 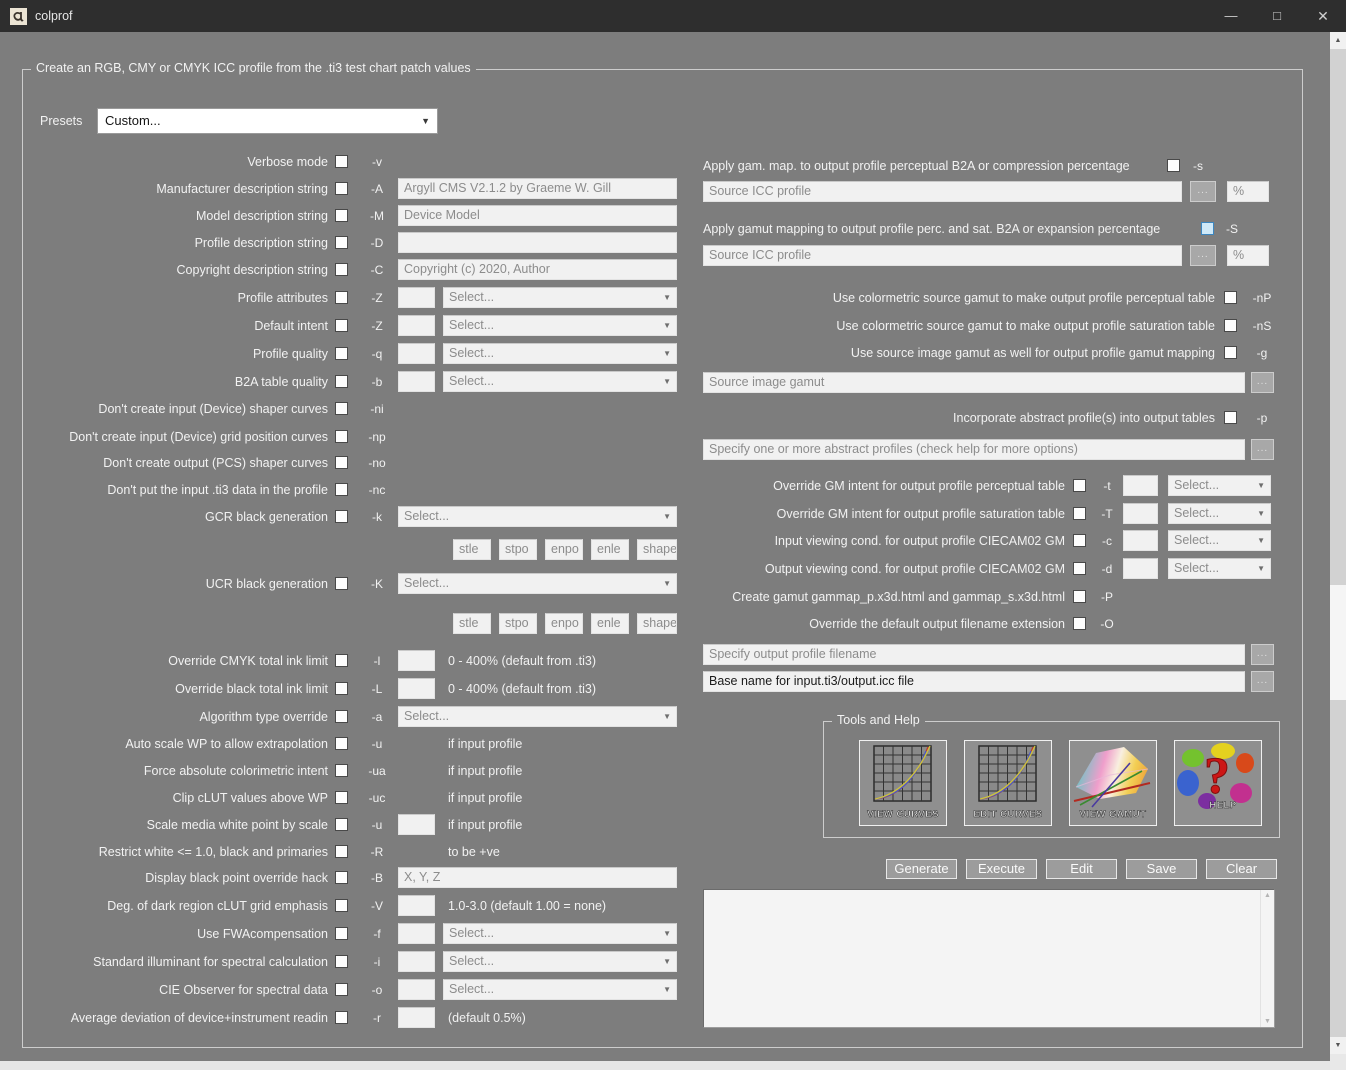 What do you see at coordinates (341, 851) in the screenshot?
I see `checkbox-R` at bounding box center [341, 851].